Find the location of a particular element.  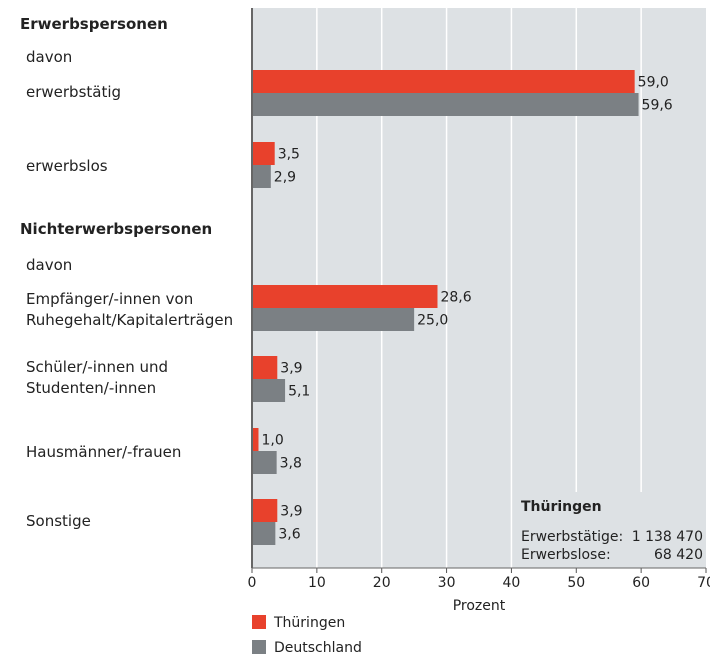

annotation-value: 1 138 470 is located at coordinates (667, 537).